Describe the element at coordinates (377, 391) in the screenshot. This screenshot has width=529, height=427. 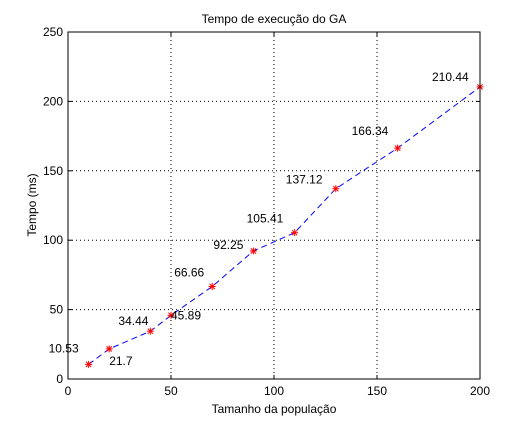
I see `x-tick-label: 150` at that location.